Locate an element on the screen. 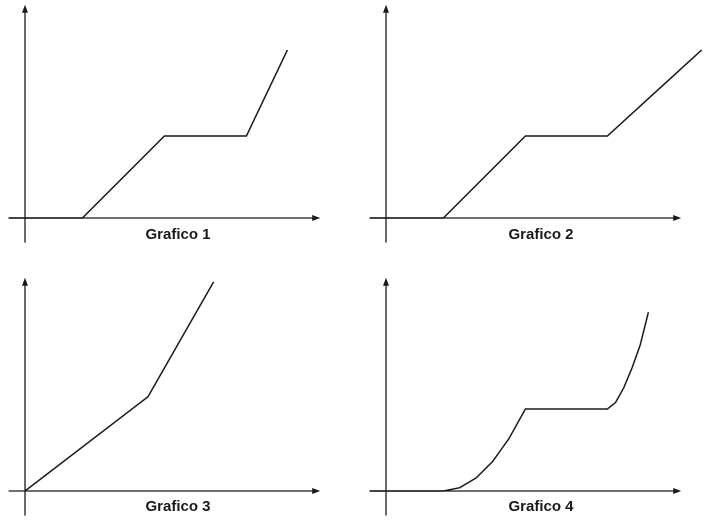  chart-title: Grafico 1 is located at coordinates (177, 234).